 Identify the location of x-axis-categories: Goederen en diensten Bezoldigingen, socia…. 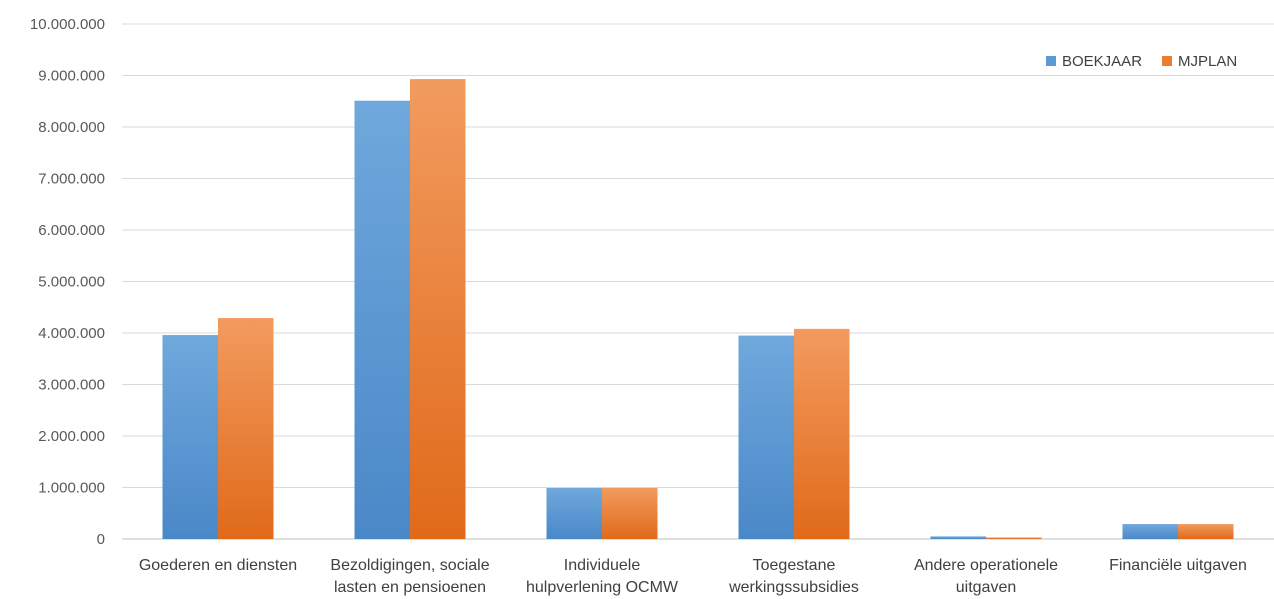
(693, 576).